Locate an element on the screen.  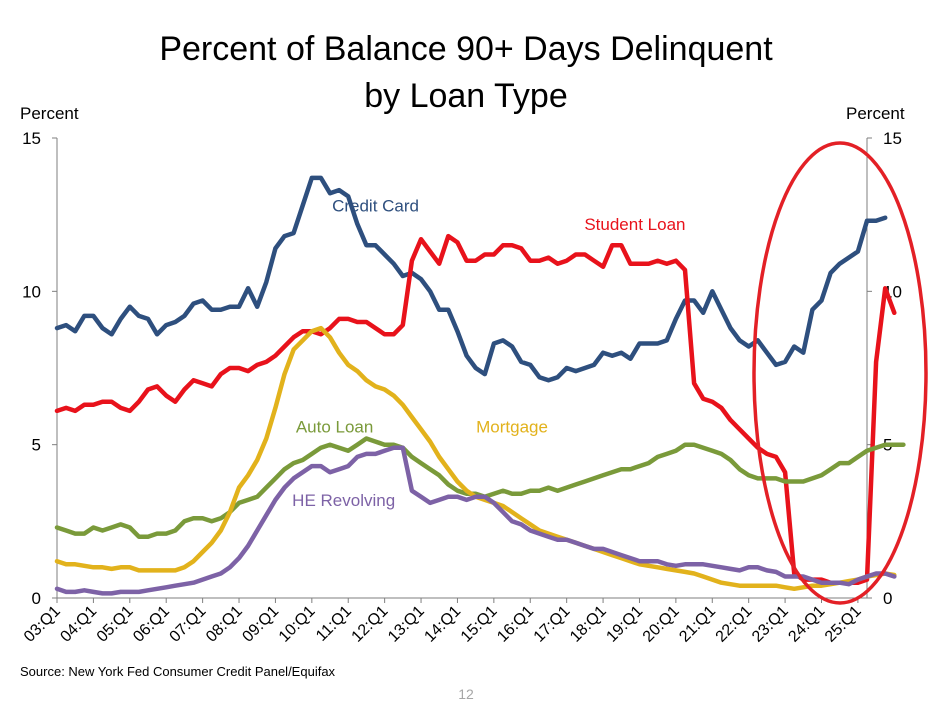
series-label-mortgage: Mortgage is located at coordinates (512, 426).